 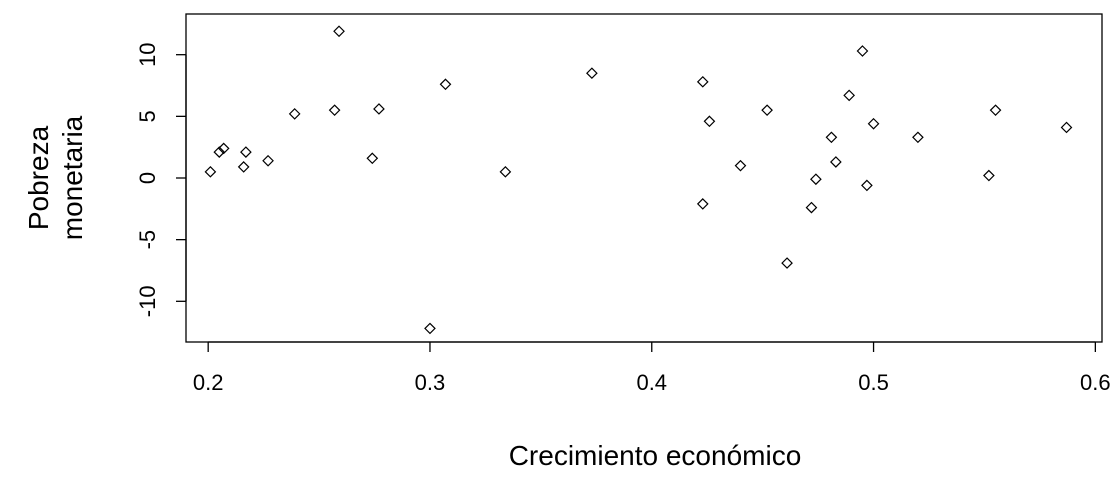 What do you see at coordinates (652, 368) in the screenshot?
I see `x-axis: 0.2 0.3 0.4 0.5 0.6` at bounding box center [652, 368].